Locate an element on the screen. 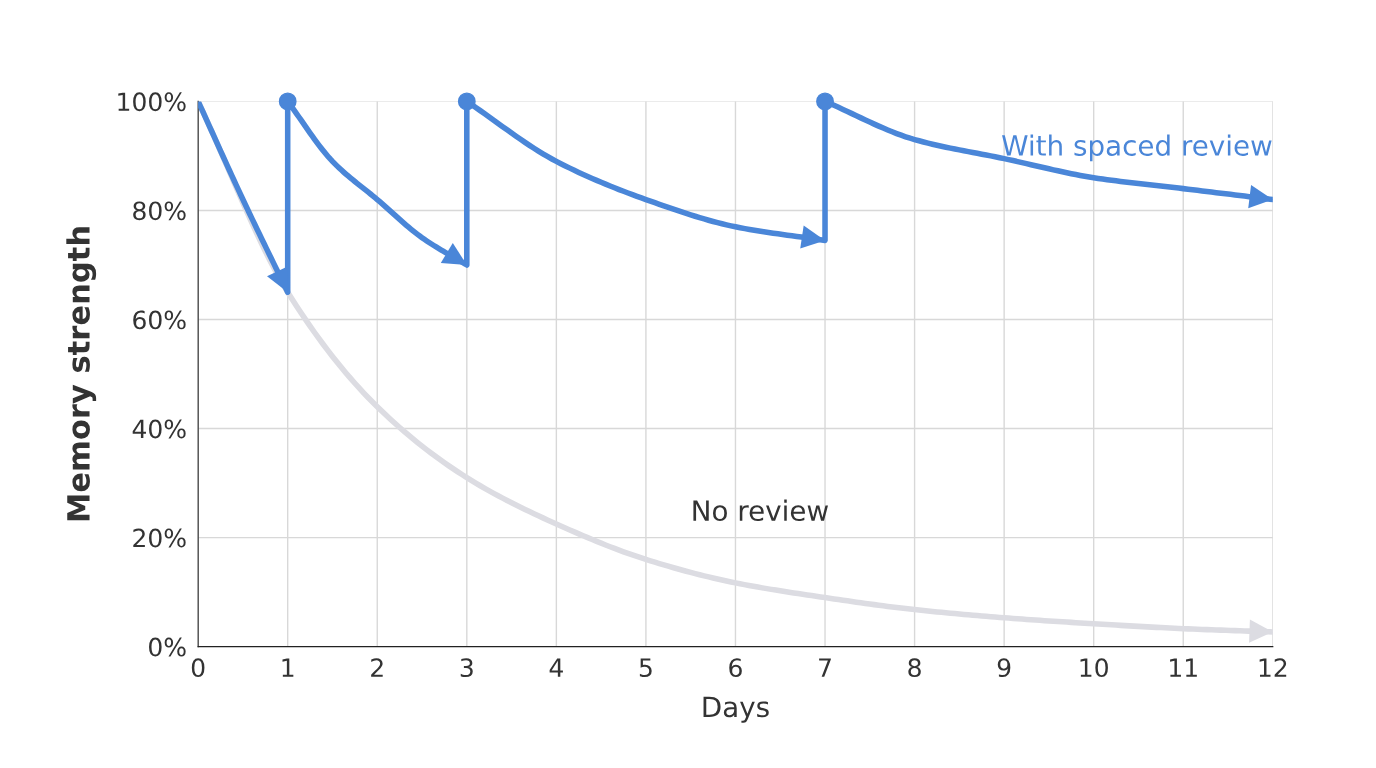 Image resolution: width=1376 pixels, height=768 pixels. y-tick-label: 60% is located at coordinates (159, 320).